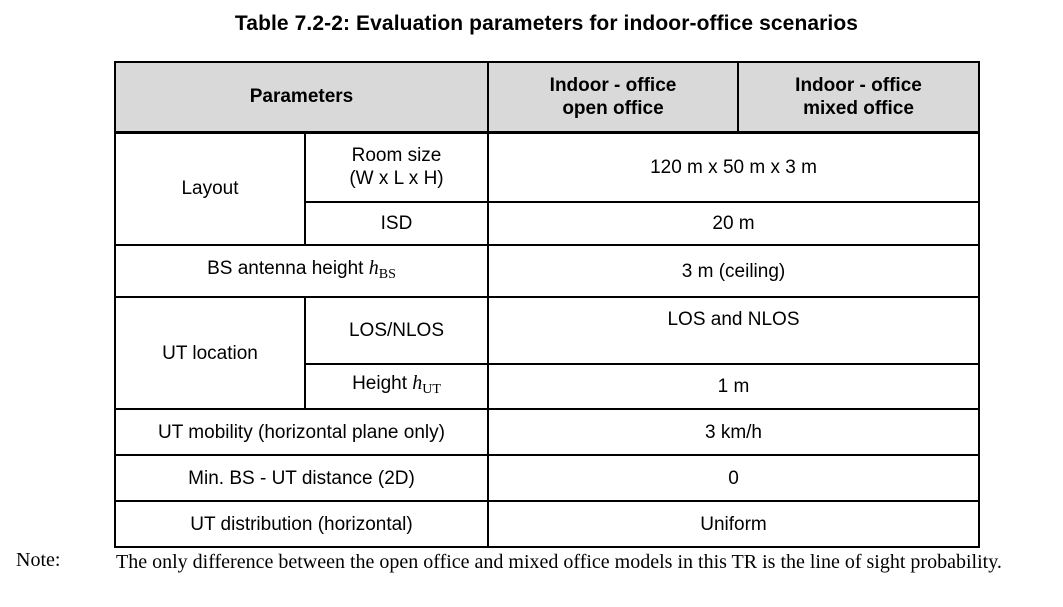 This screenshot has width=1063, height=607. What do you see at coordinates (733, 524) in the screenshot?
I see `ut-distribution-value: Uniform` at bounding box center [733, 524].